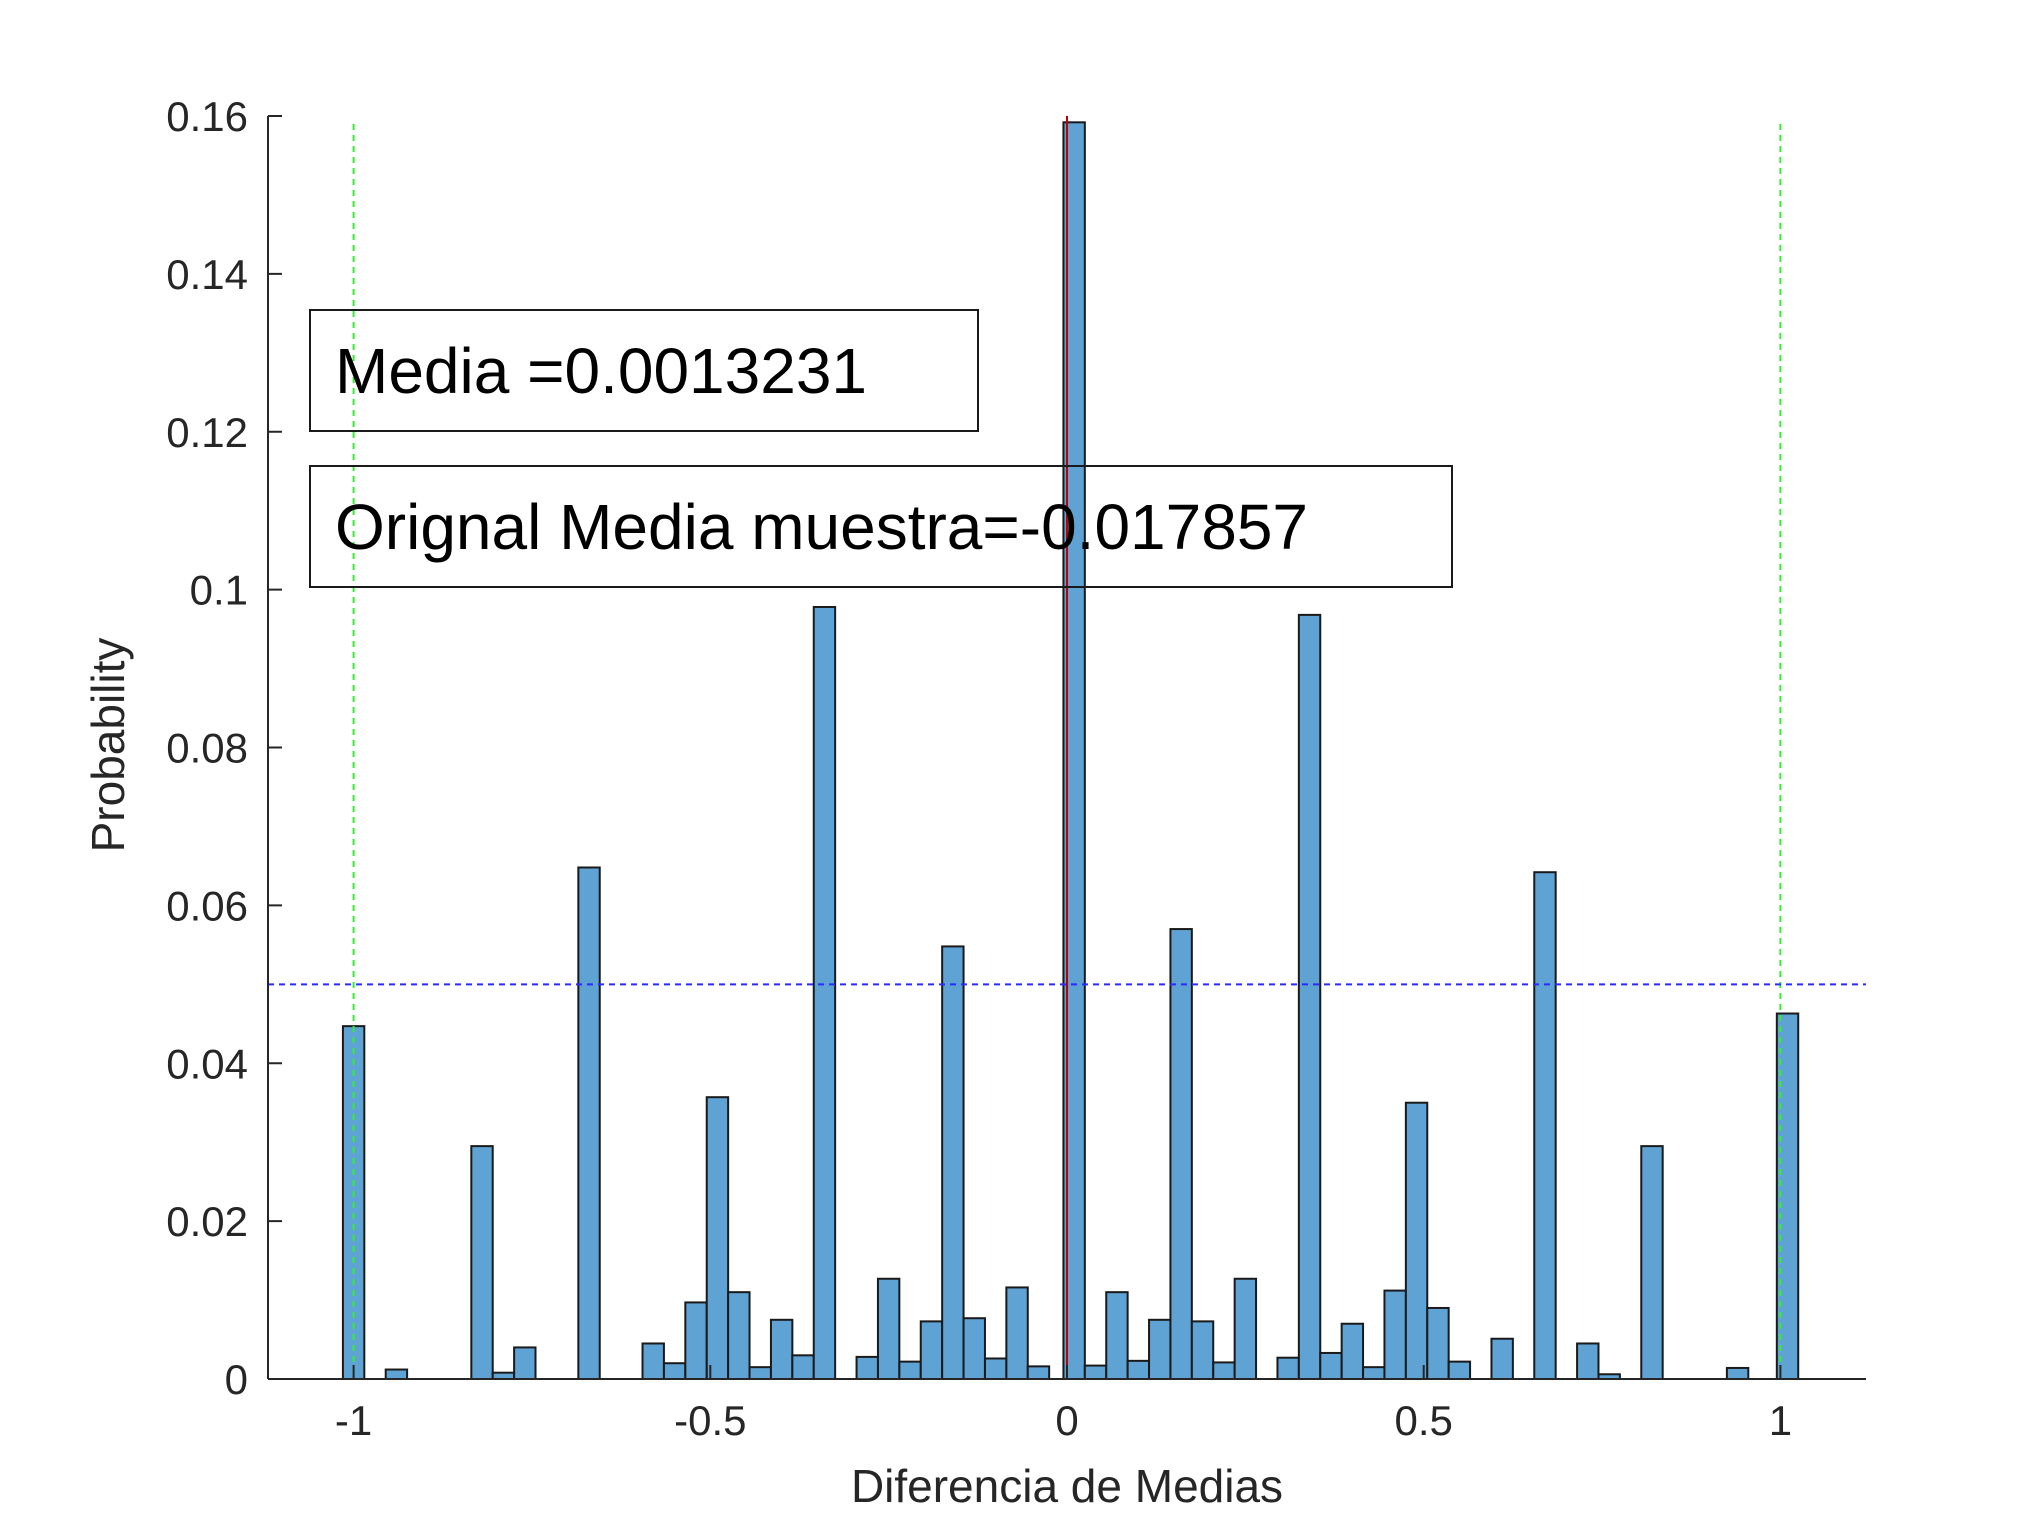 The image size is (2042, 1536). Describe the element at coordinates (207, 1063) in the screenshot. I see `y-tick-label: 0.04` at that location.